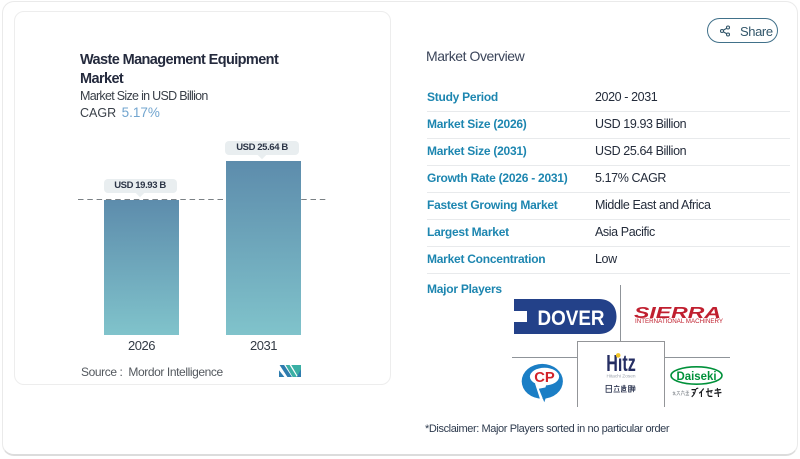 The image size is (800, 459). What do you see at coordinates (571, 318) in the screenshot?
I see `svg-text: DOVER` at bounding box center [571, 318].